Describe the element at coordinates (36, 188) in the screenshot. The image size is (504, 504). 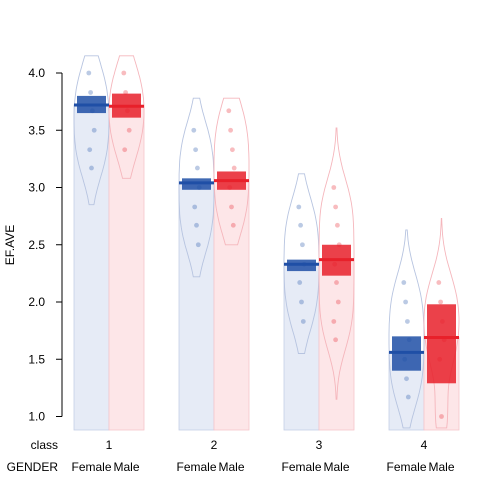
I see `y-tick-label: 3.0` at that location.